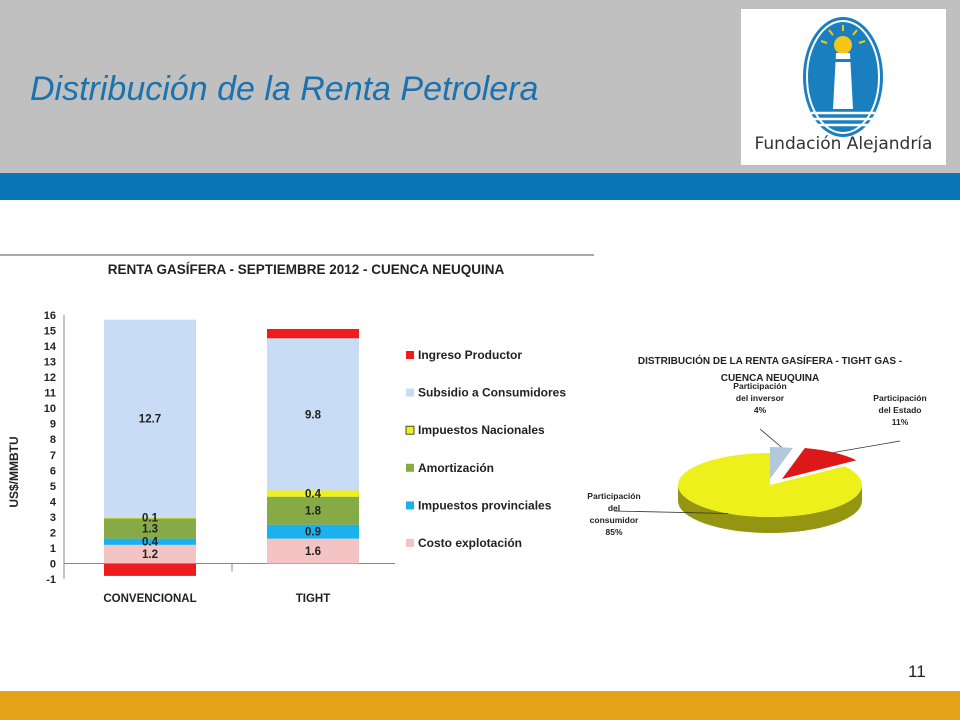 The height and width of the screenshot is (720, 960). I want to click on y-tick-label: -1, so click(51, 580).